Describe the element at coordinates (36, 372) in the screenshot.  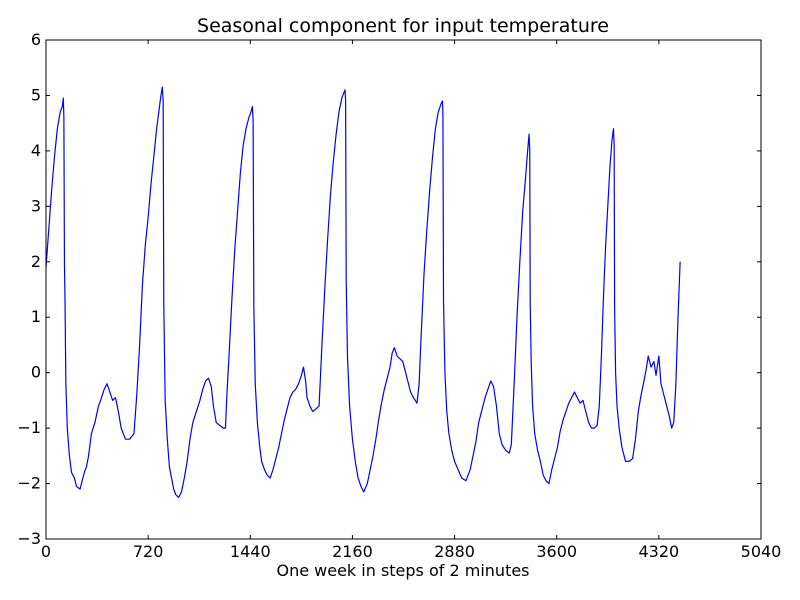
I see `y-tick-label: 0` at that location.